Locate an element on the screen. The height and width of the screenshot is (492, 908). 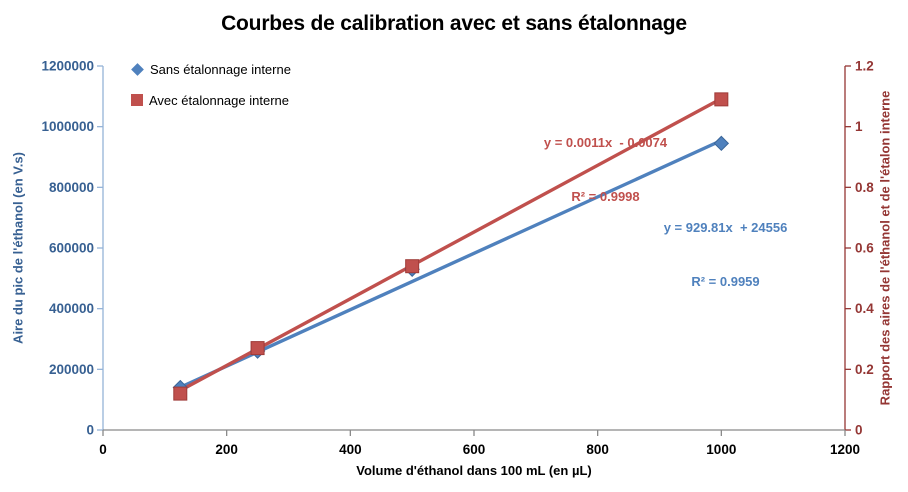
y-right-tick-label: 0.4 is located at coordinates (864, 308).